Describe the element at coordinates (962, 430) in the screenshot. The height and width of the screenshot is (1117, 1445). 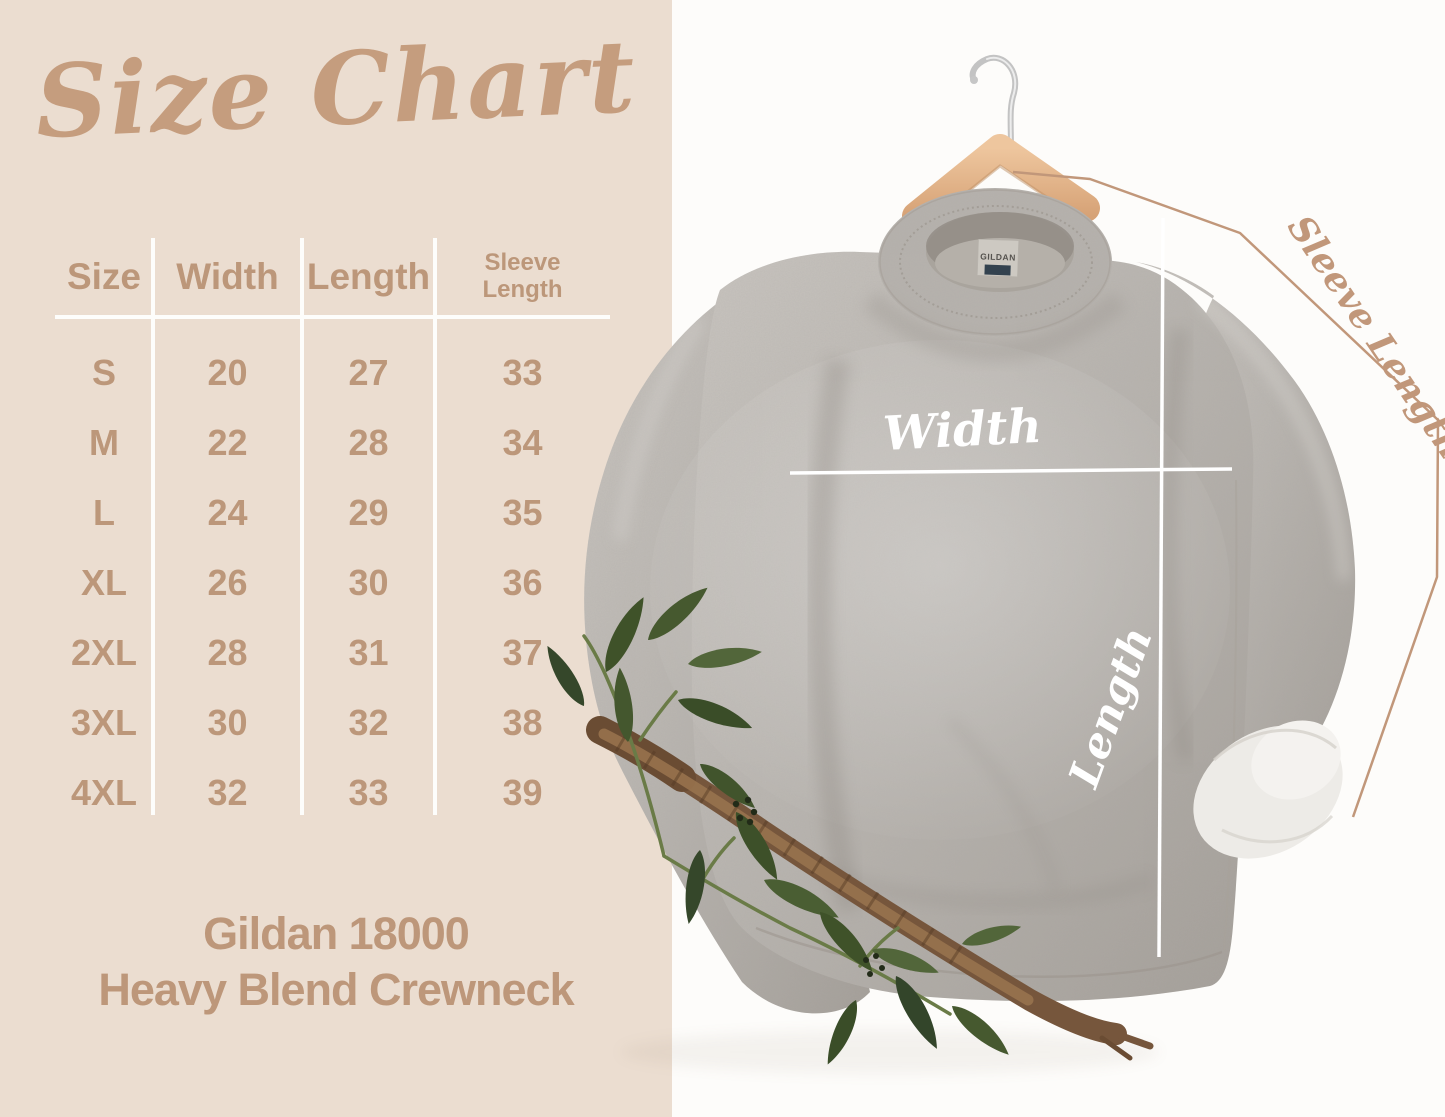
I see `width-annotation-label: Width` at that location.